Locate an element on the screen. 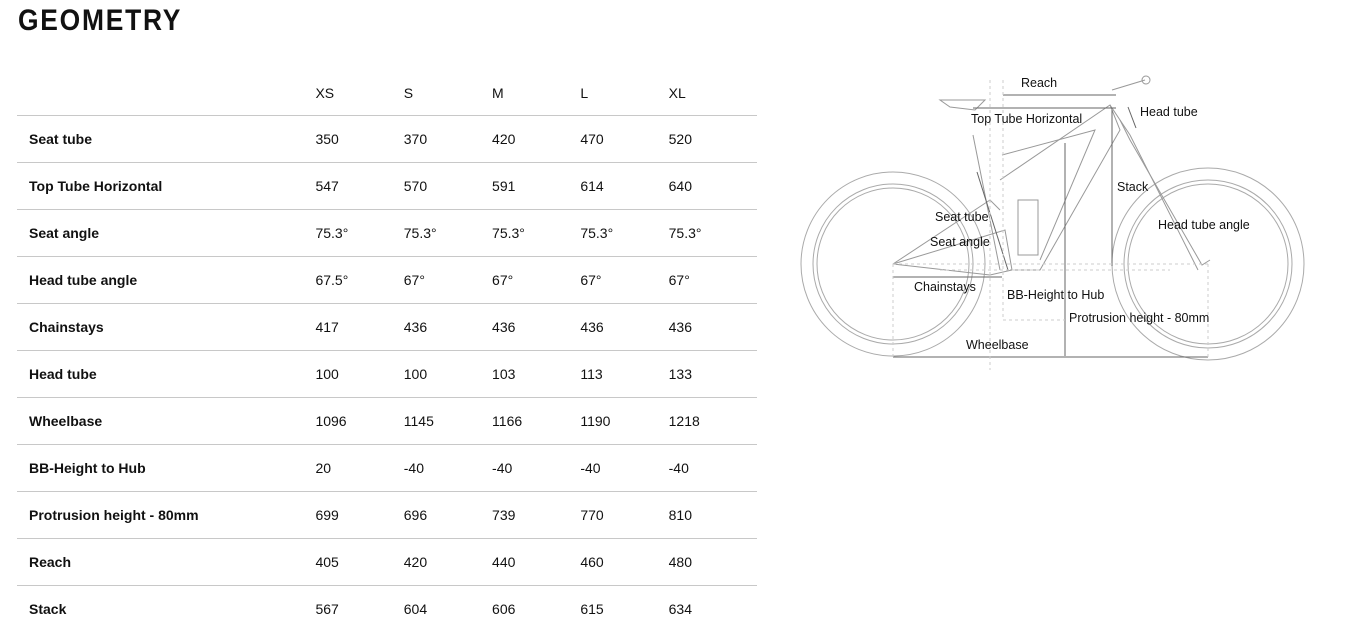  row-label: BB-Height to Hub is located at coordinates (166, 468).